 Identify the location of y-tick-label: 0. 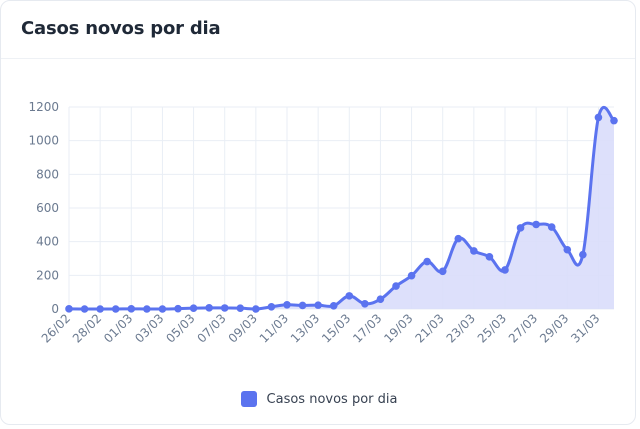
(55, 309).